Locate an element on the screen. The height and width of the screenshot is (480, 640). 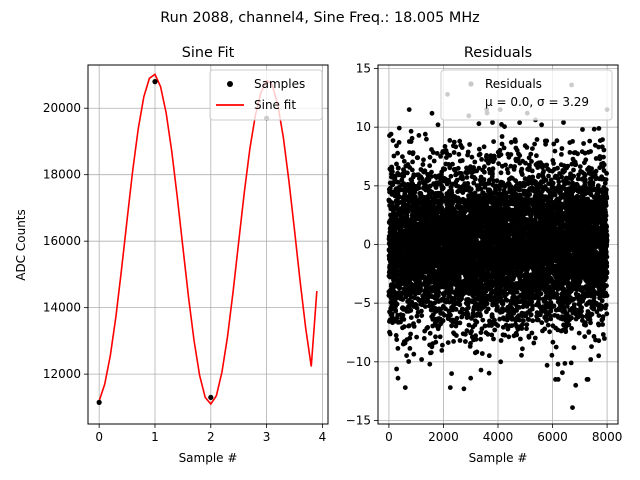
sine-fit-ytick-label: 12000 is located at coordinates (62, 374).